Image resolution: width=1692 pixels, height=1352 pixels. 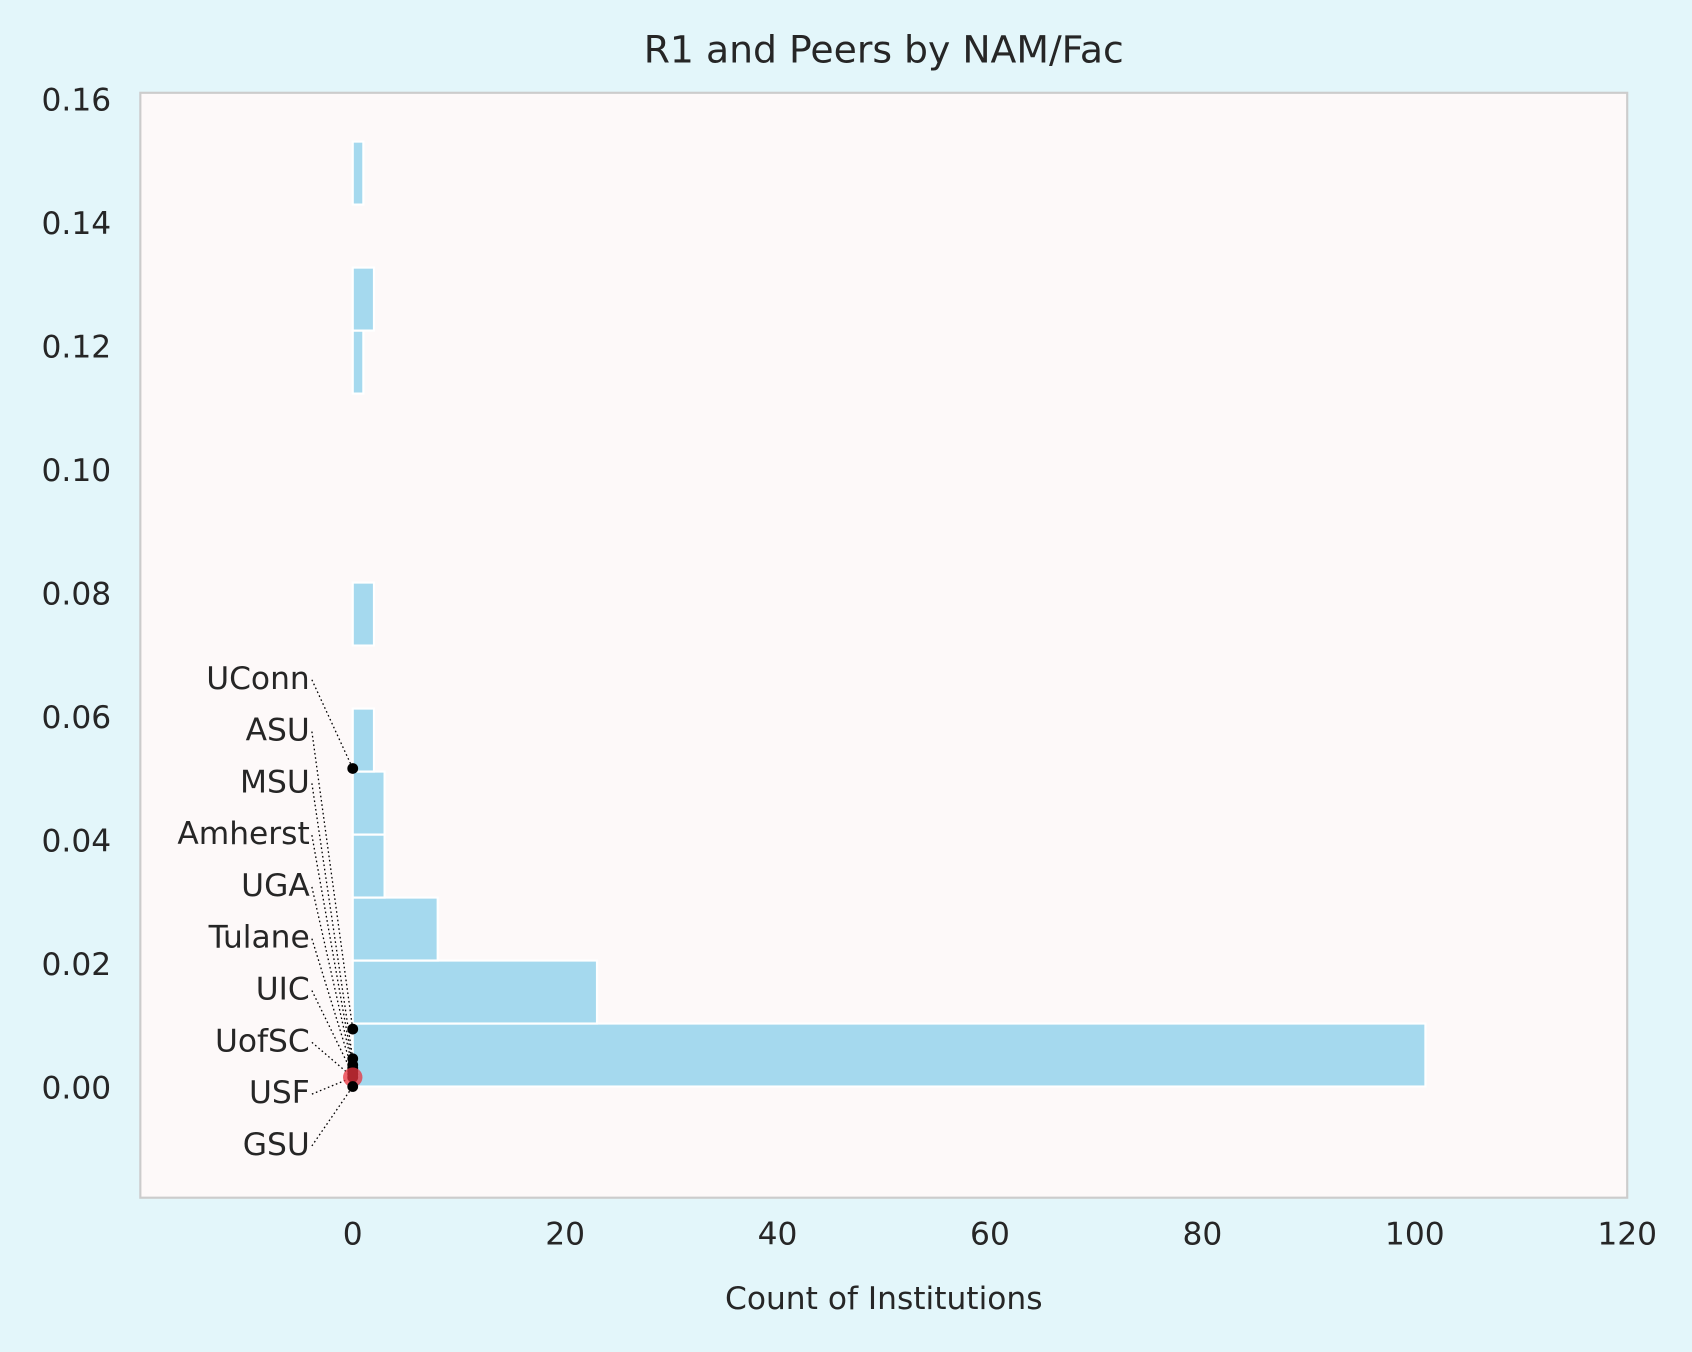 What do you see at coordinates (283, 990) in the screenshot?
I see `point-label: UIC` at bounding box center [283, 990].